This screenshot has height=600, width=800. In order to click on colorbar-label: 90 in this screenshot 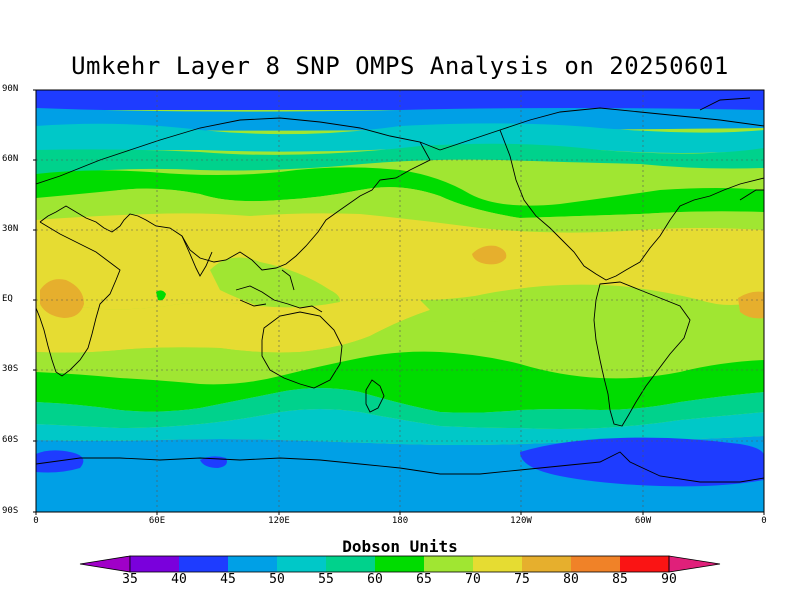, I will do `click(669, 579)`.